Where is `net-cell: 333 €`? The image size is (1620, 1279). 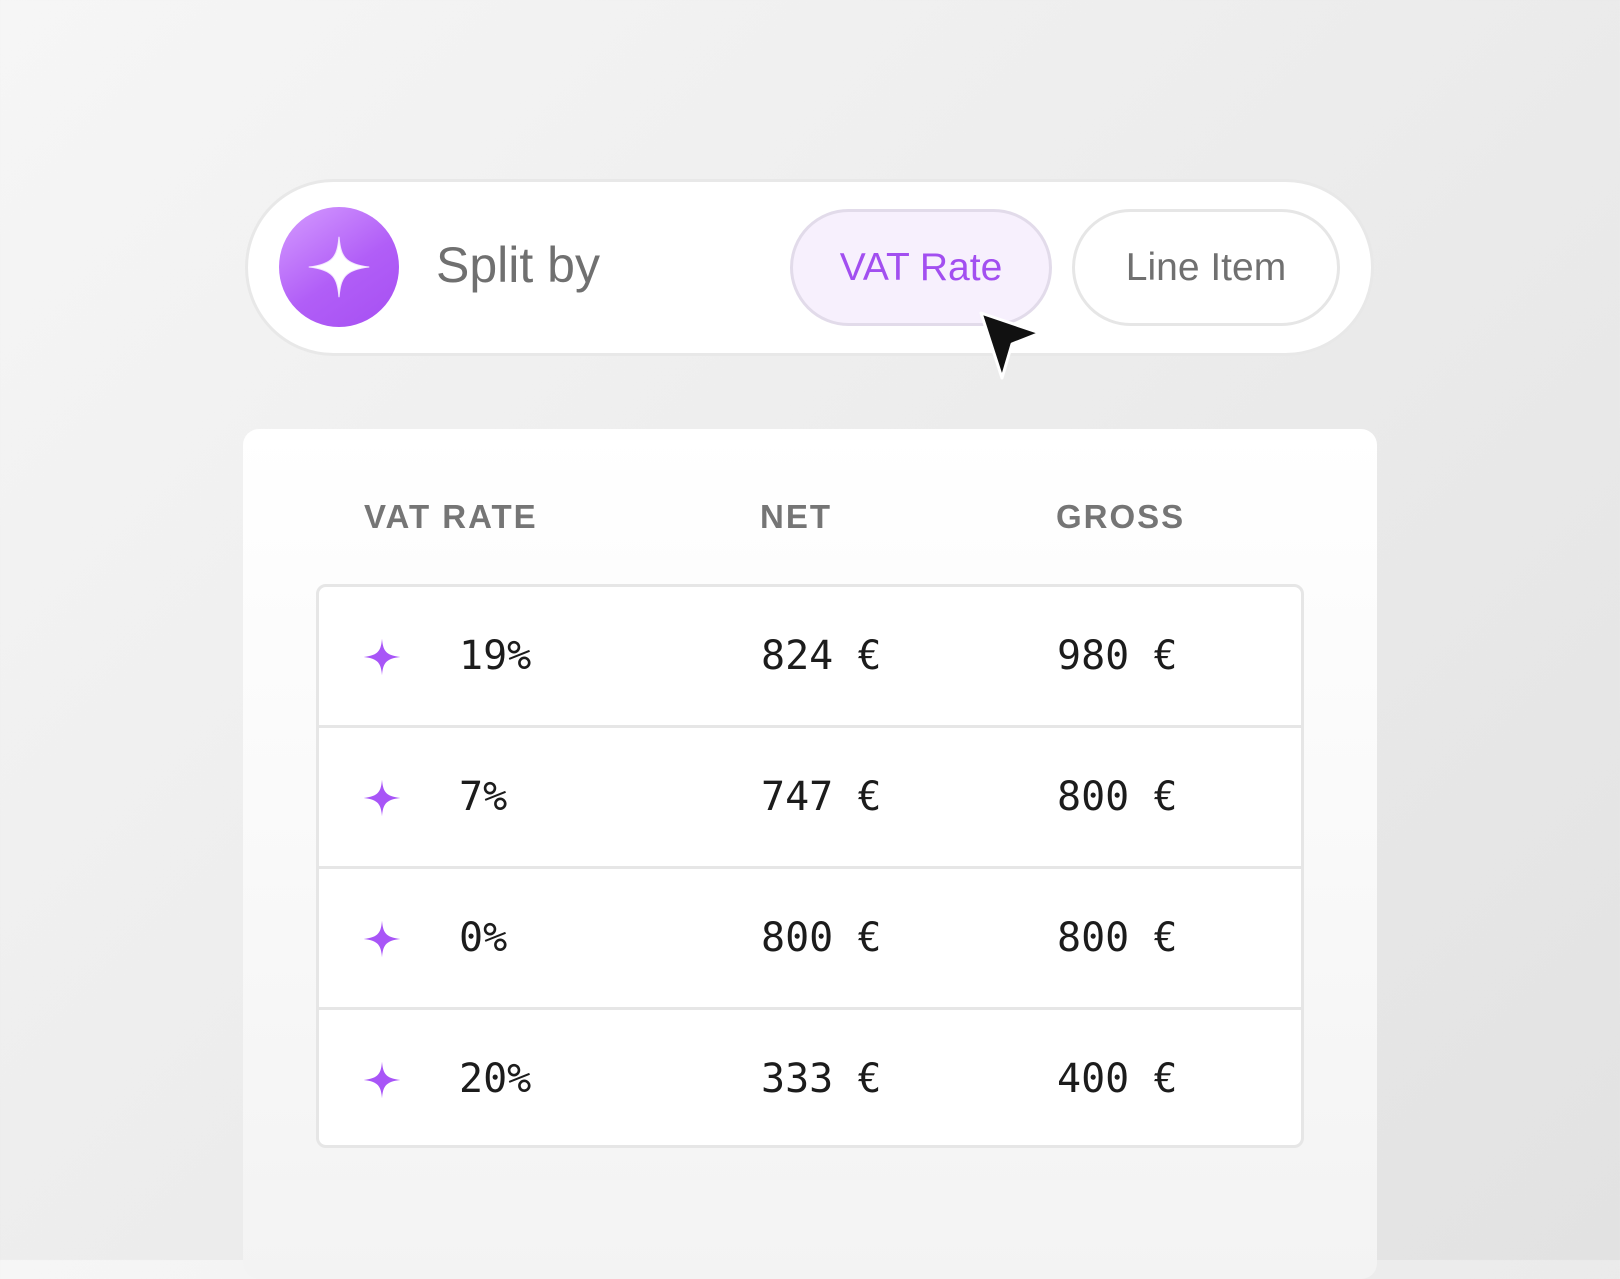 net-cell: 333 € is located at coordinates (821, 1079).